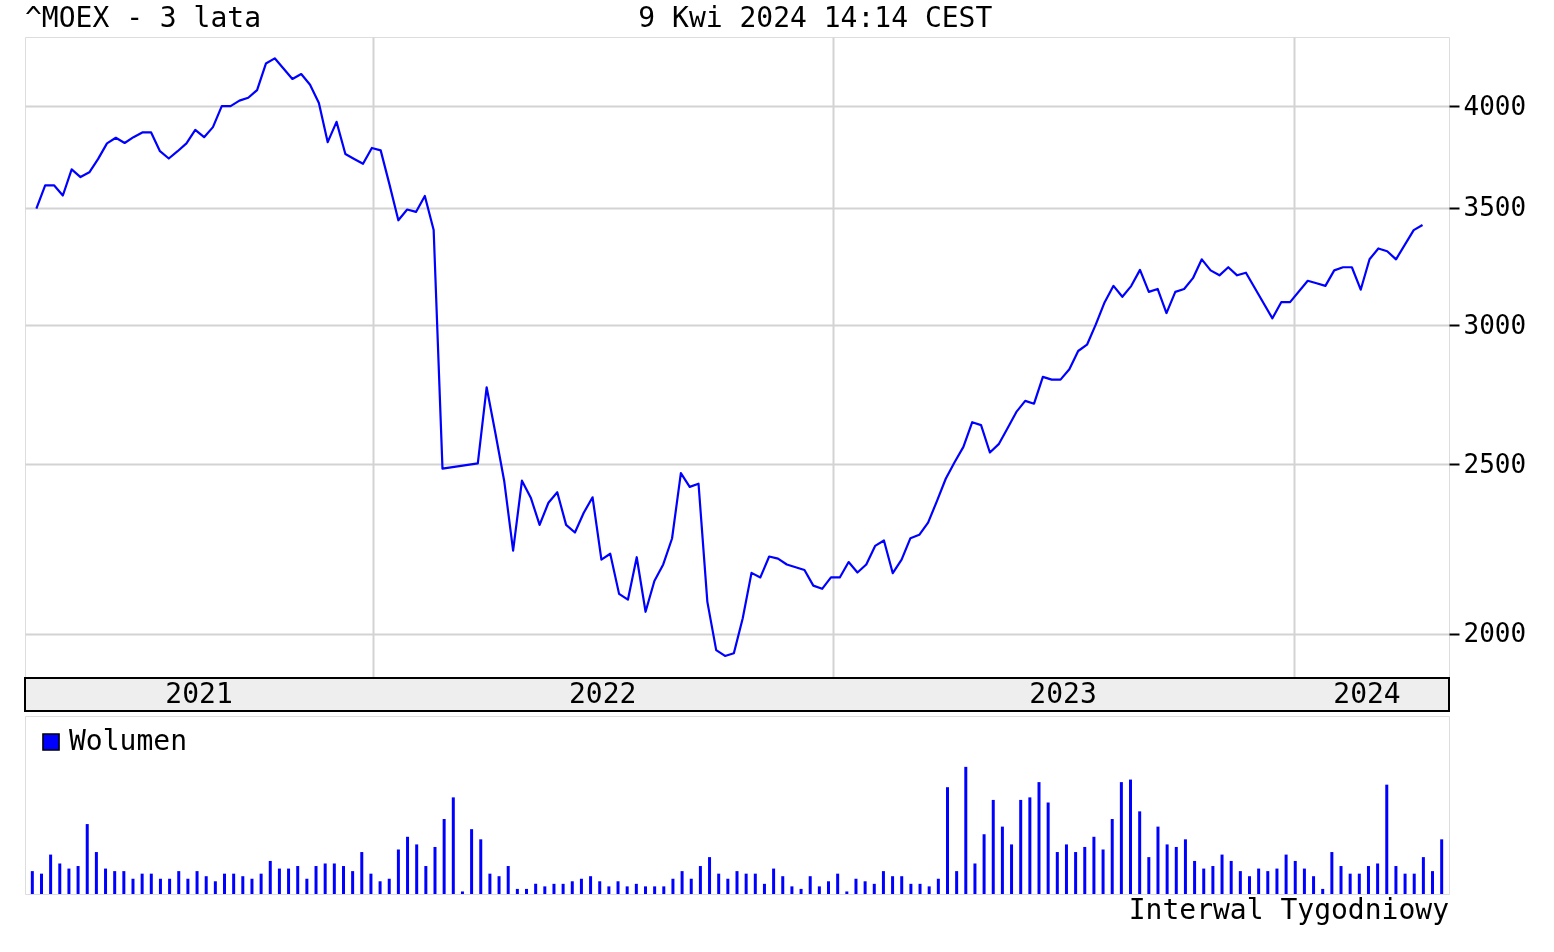  Describe the element at coordinates (602, 693) in the screenshot. I see `x-tick-label: 2022` at that location.